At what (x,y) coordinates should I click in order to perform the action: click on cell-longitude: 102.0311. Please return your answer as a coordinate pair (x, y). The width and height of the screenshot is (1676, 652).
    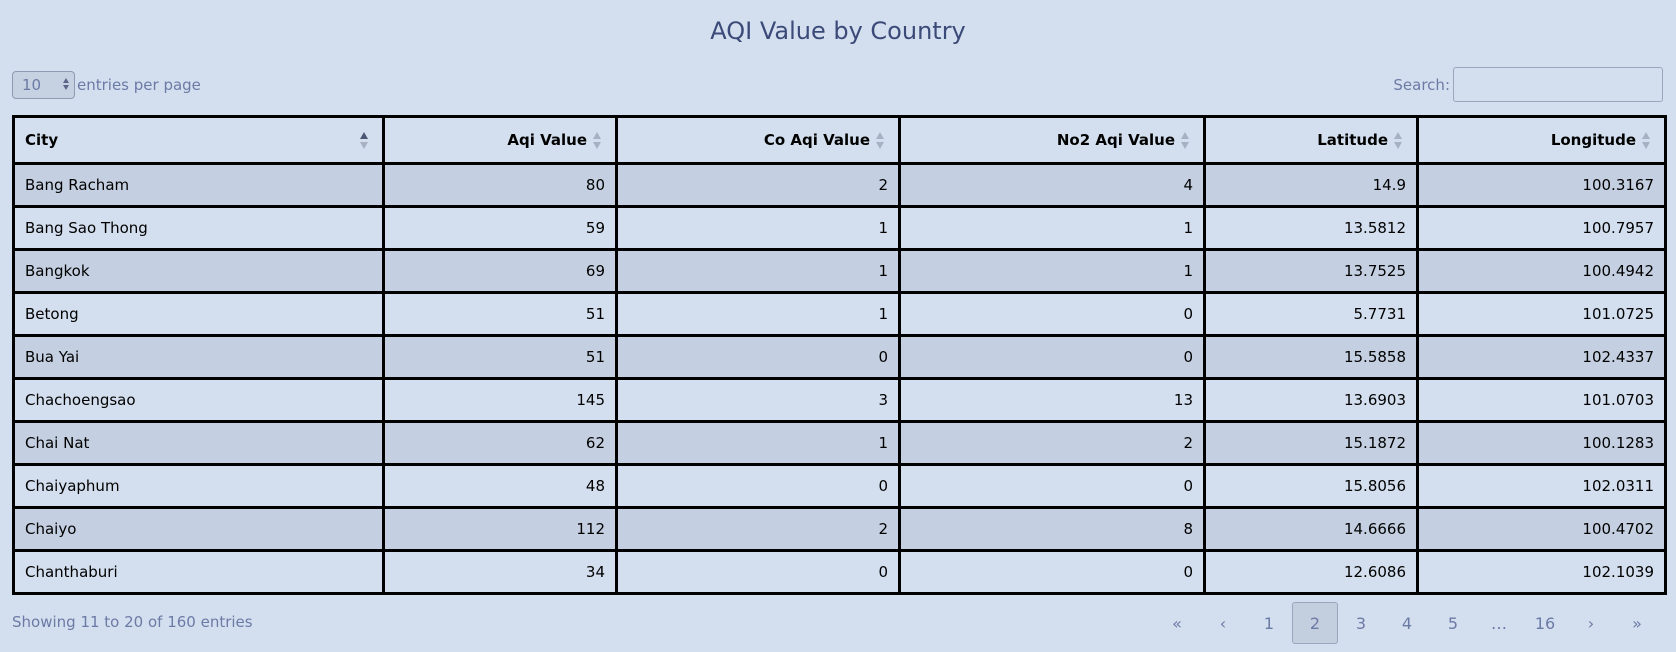
    Looking at the image, I should click on (1541, 486).